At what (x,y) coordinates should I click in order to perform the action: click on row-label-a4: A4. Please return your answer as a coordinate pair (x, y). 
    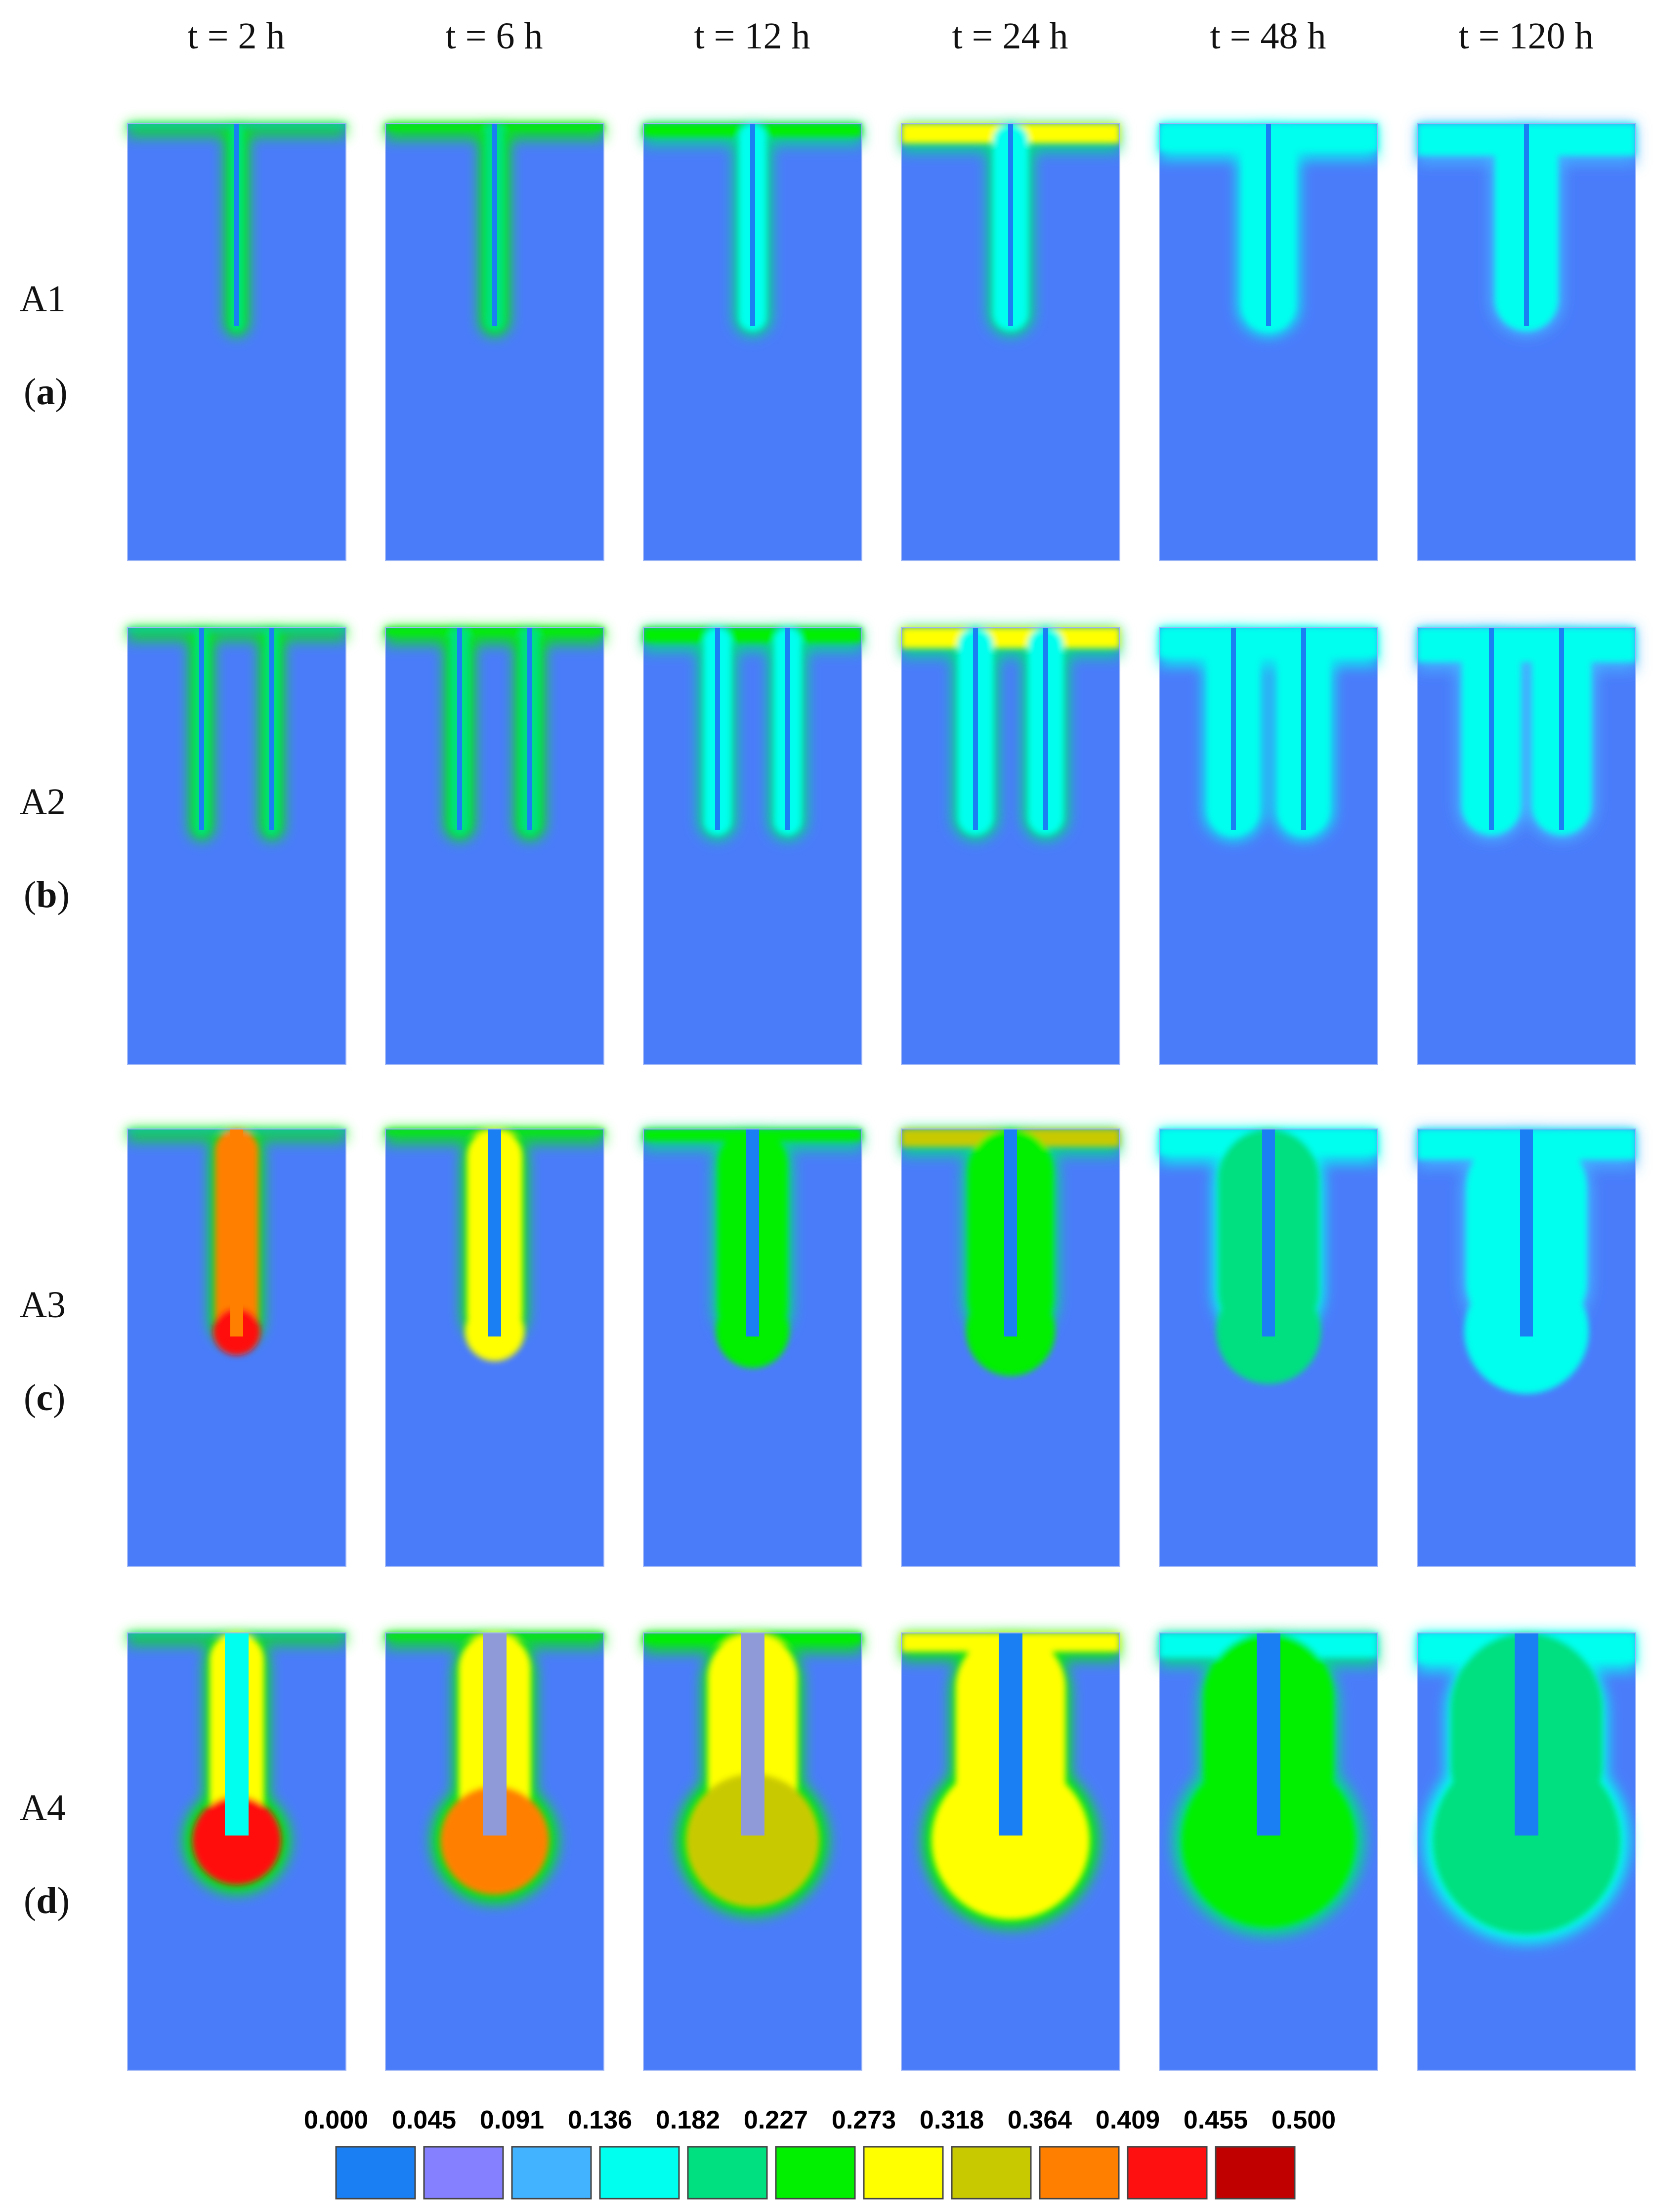
    Looking at the image, I should click on (43, 1808).